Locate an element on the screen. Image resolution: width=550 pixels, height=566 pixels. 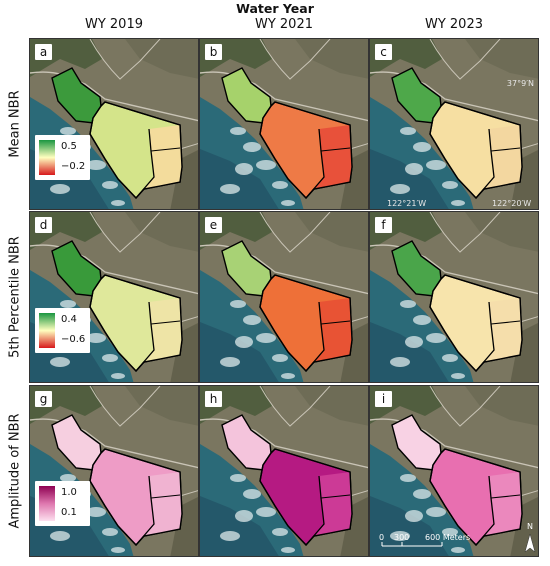
scale-label-tick0: 0 is located at coordinates (382, 537).